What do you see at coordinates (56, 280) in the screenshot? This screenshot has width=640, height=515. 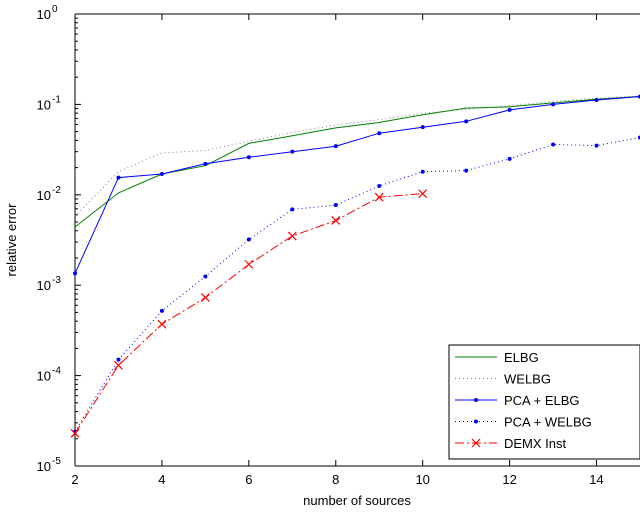 I see `y-tick-exponent: -3` at bounding box center [56, 280].